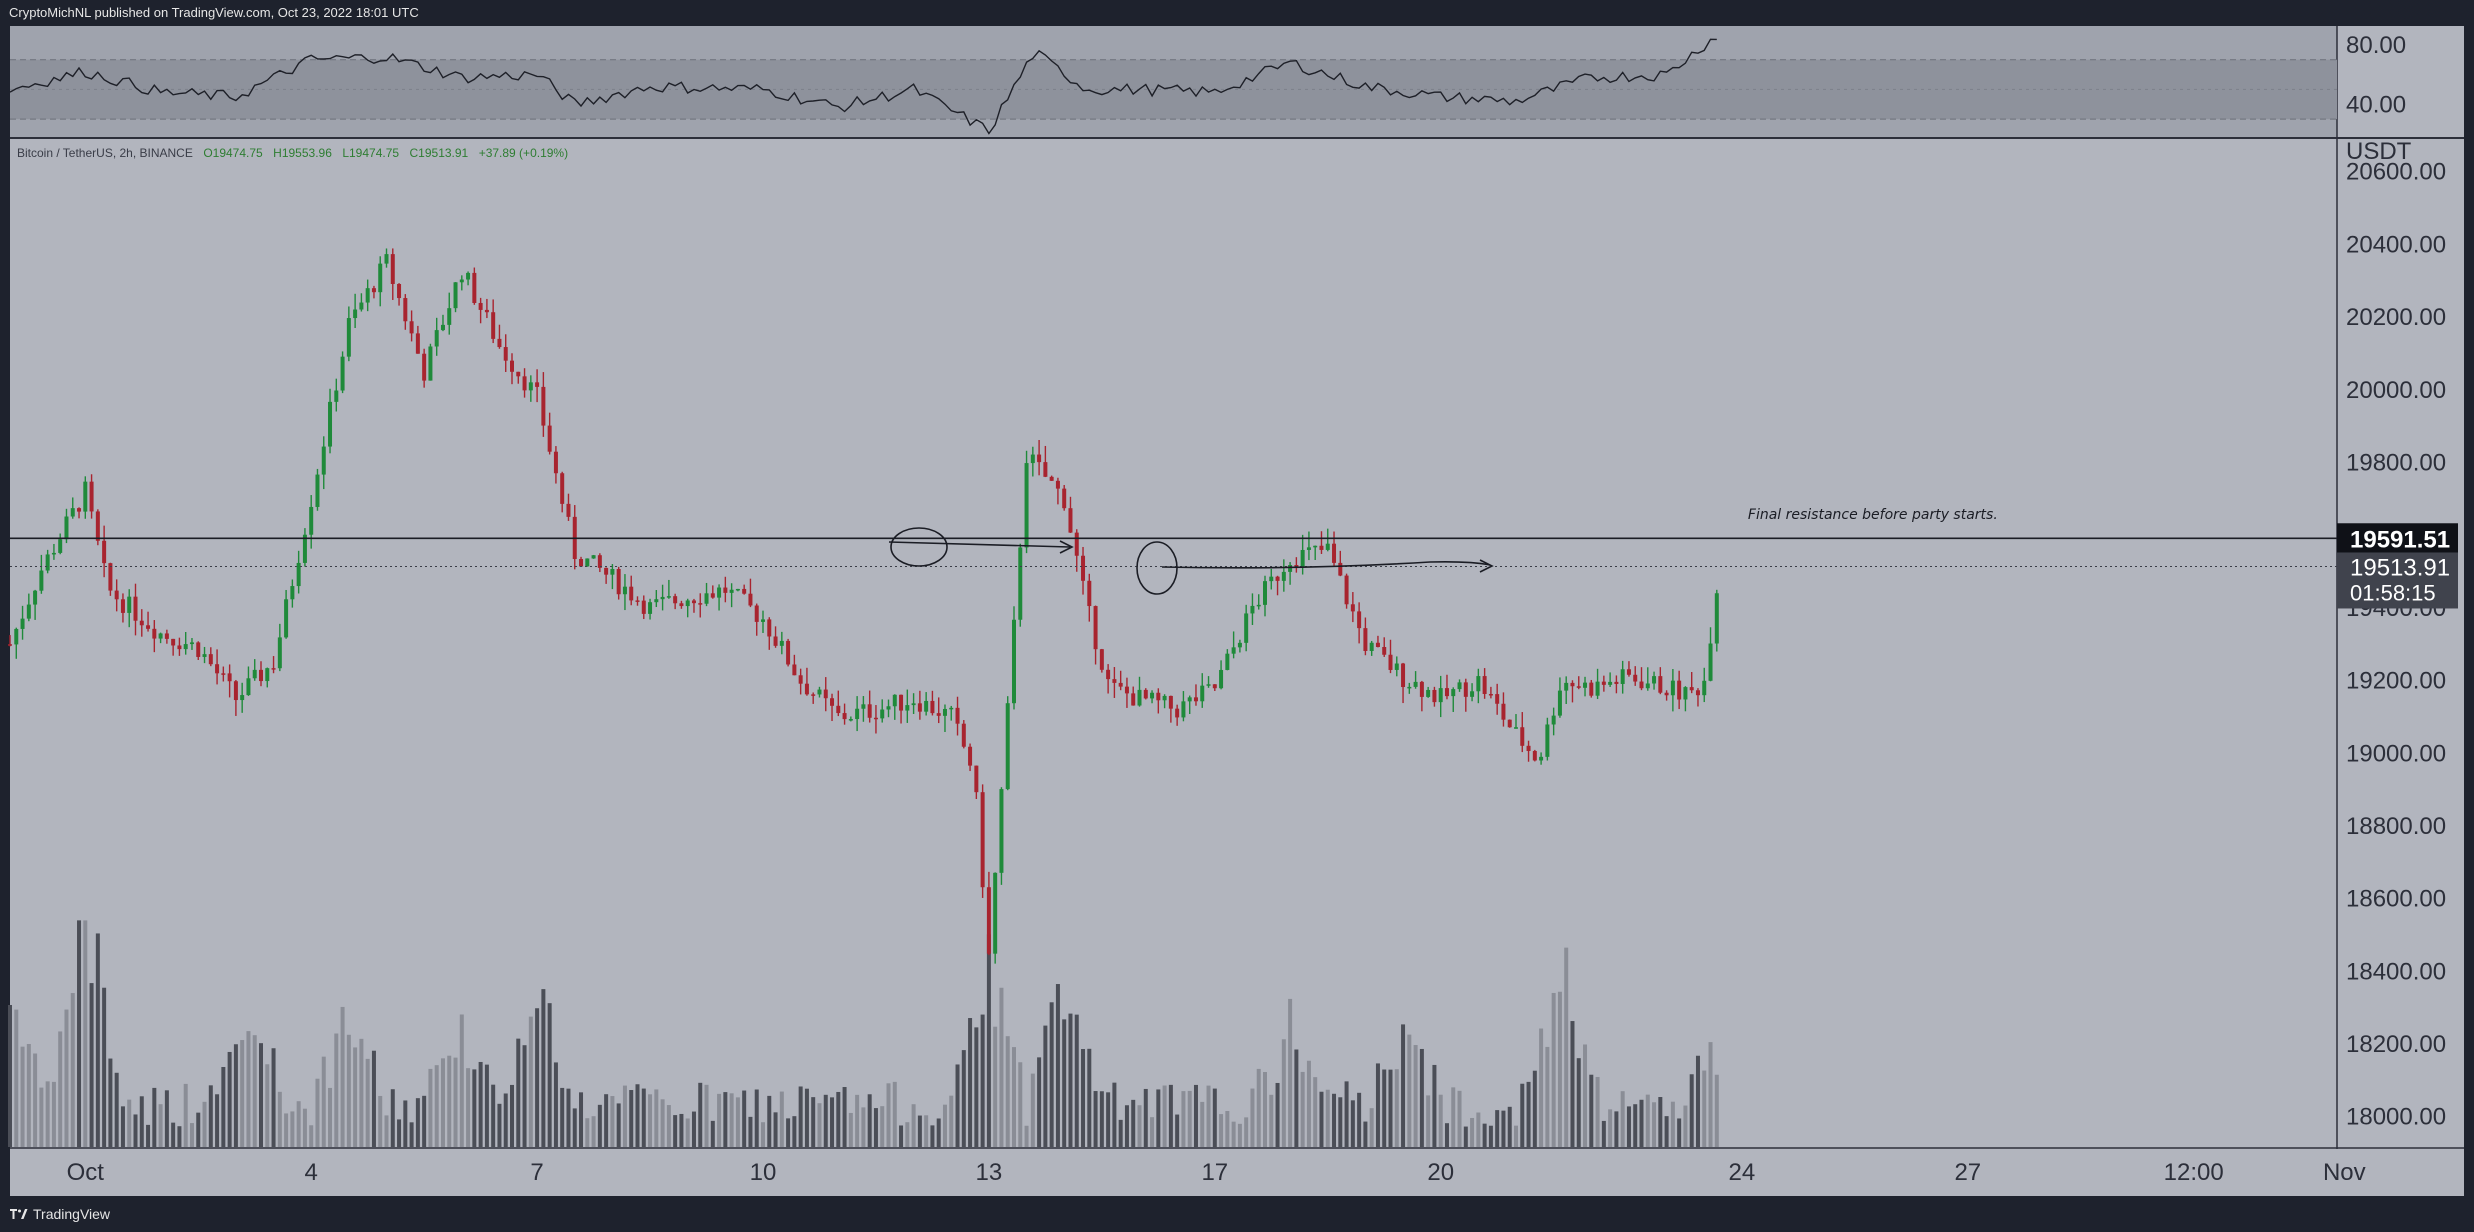 This screenshot has height=1232, width=2474. I want to click on time-tick-label: 10, so click(763, 1172).